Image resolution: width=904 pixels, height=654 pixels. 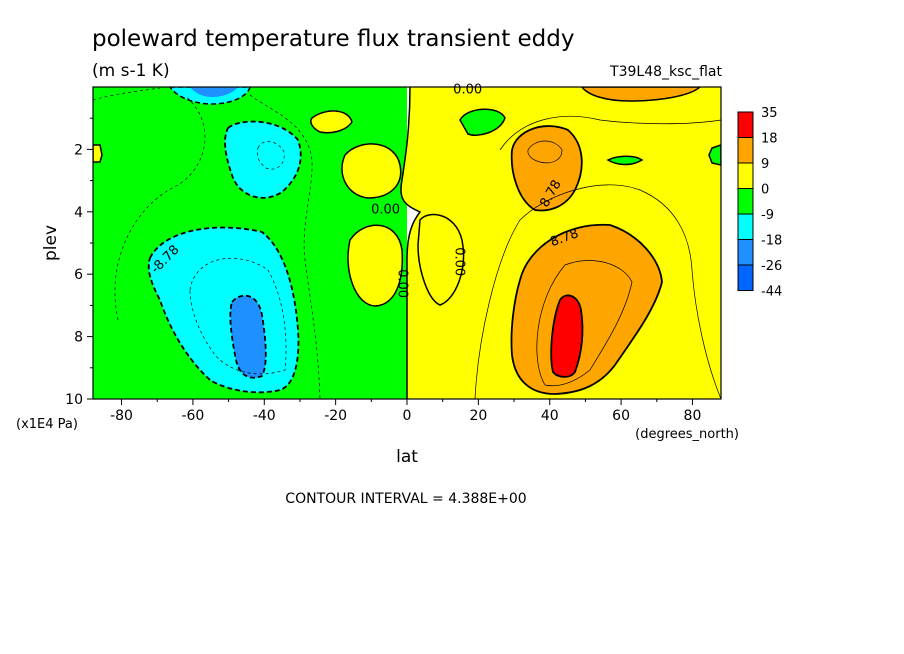 I want to click on orange-cell-main, so click(x=586, y=309).